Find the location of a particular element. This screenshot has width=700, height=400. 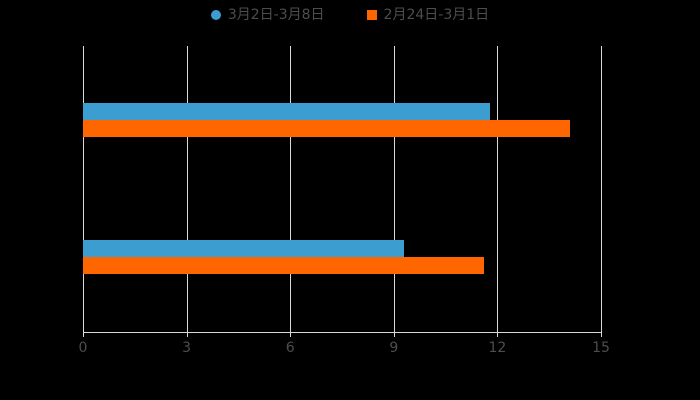

x-tick-label-12: 12 is located at coordinates (497, 348).